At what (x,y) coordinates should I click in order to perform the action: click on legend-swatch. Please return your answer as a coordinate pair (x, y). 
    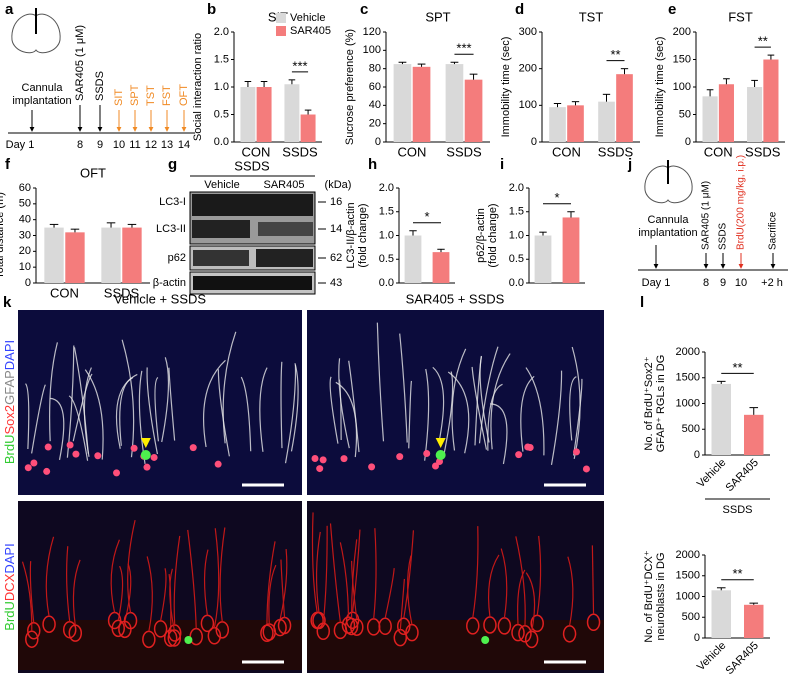
    Looking at the image, I should click on (281, 18).